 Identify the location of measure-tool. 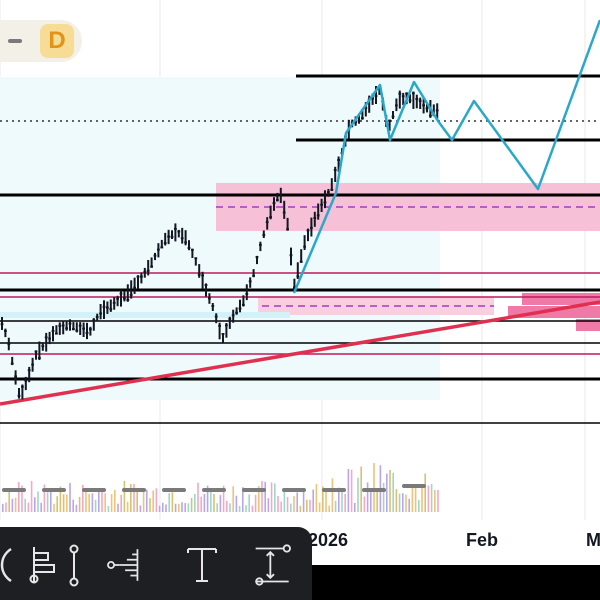
(274, 565).